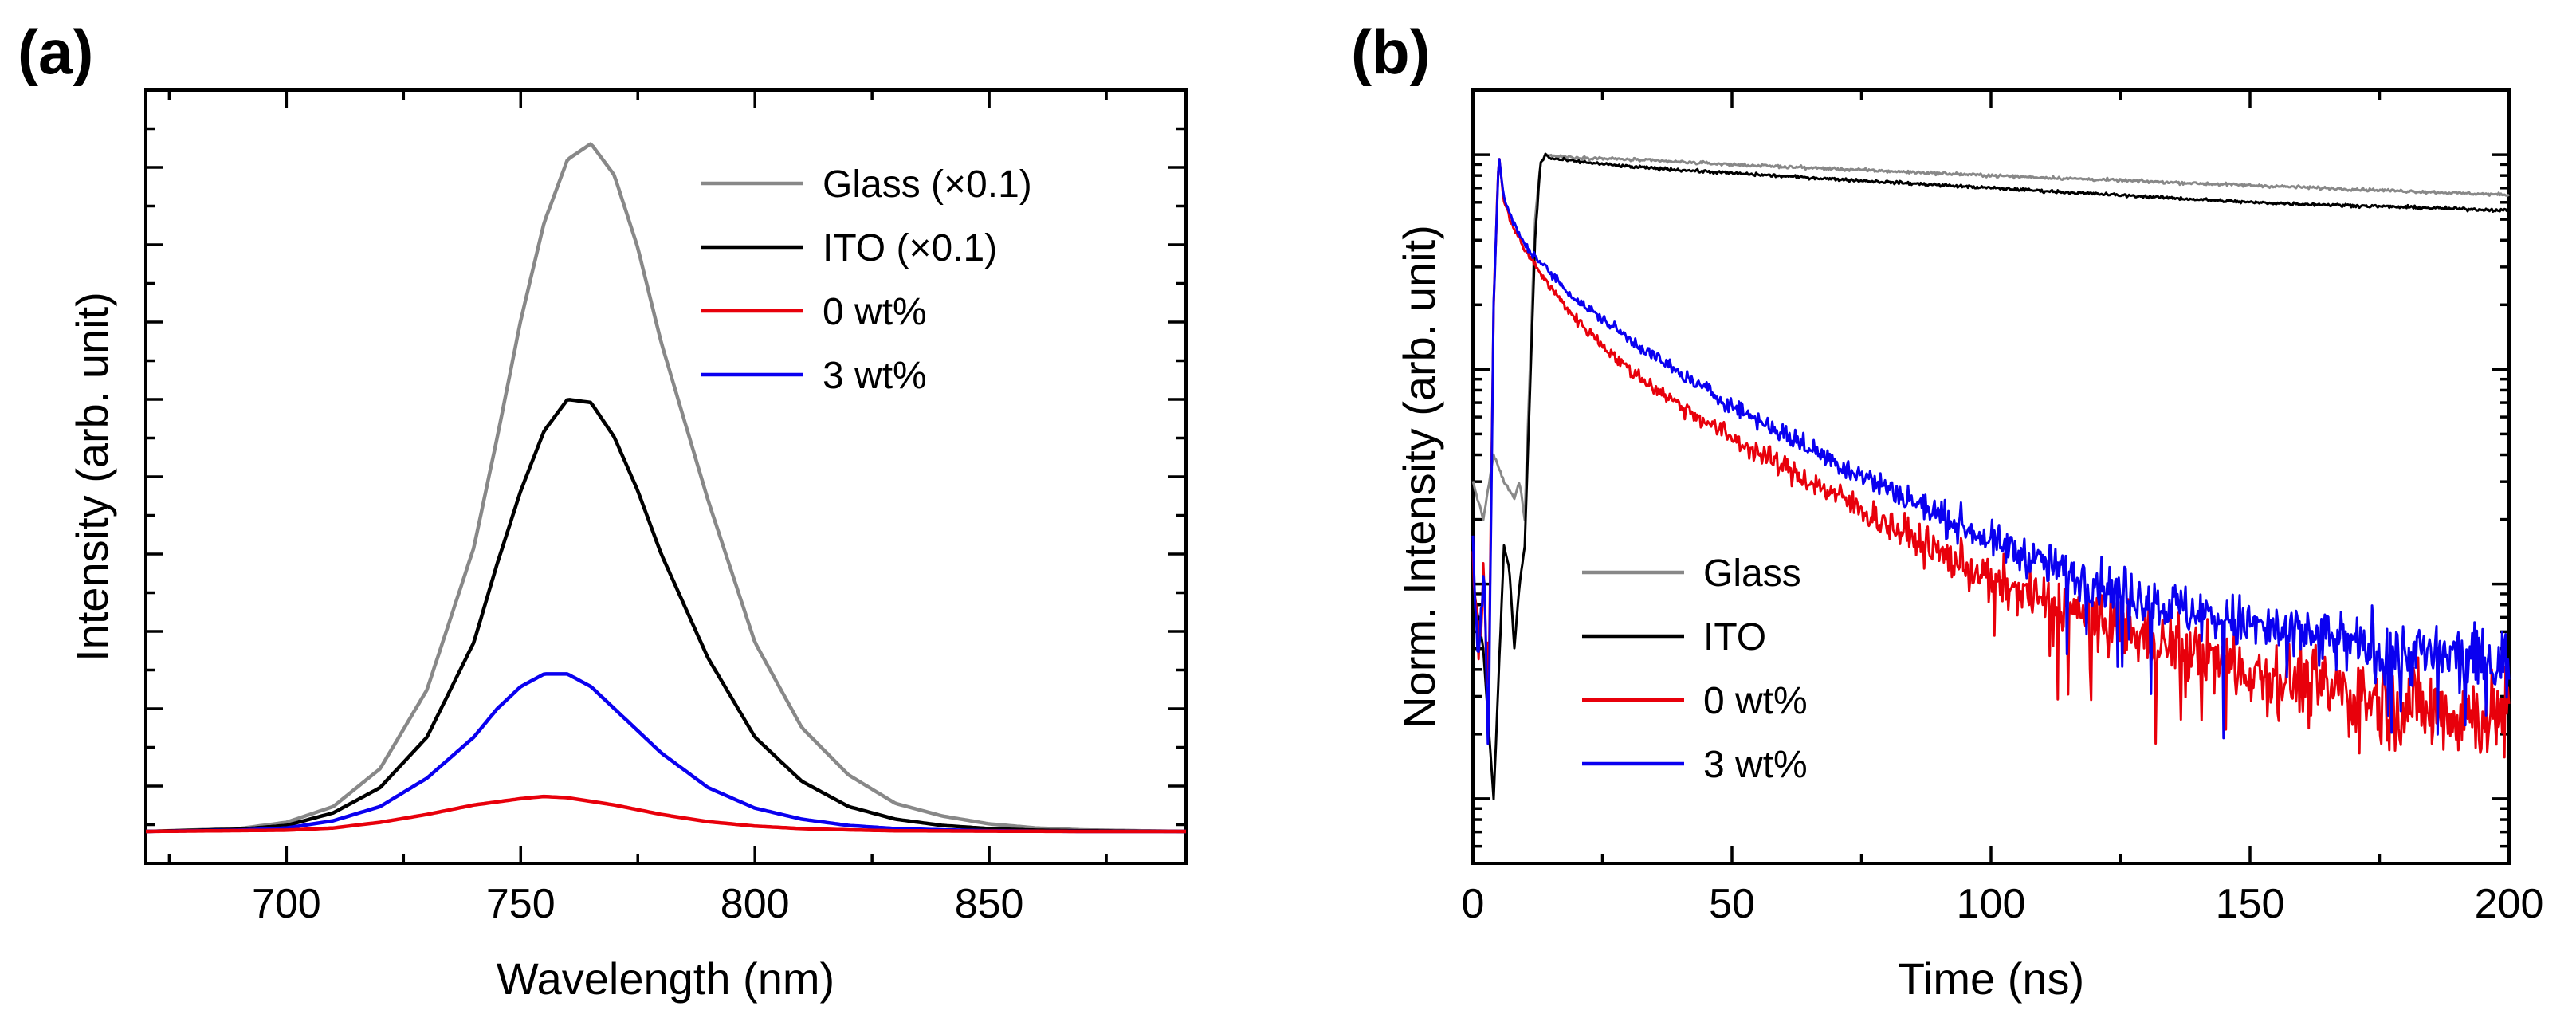 This screenshot has height=1022, width=2576. Describe the element at coordinates (2509, 904) in the screenshot. I see `x-tick-label: 200` at that location.